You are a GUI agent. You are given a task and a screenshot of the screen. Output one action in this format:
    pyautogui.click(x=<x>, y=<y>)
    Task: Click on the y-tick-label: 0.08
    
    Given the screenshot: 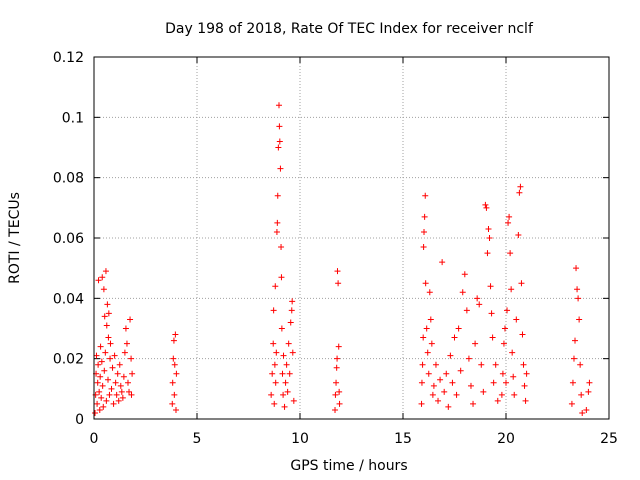 What is the action you would take?
    pyautogui.click(x=68, y=179)
    